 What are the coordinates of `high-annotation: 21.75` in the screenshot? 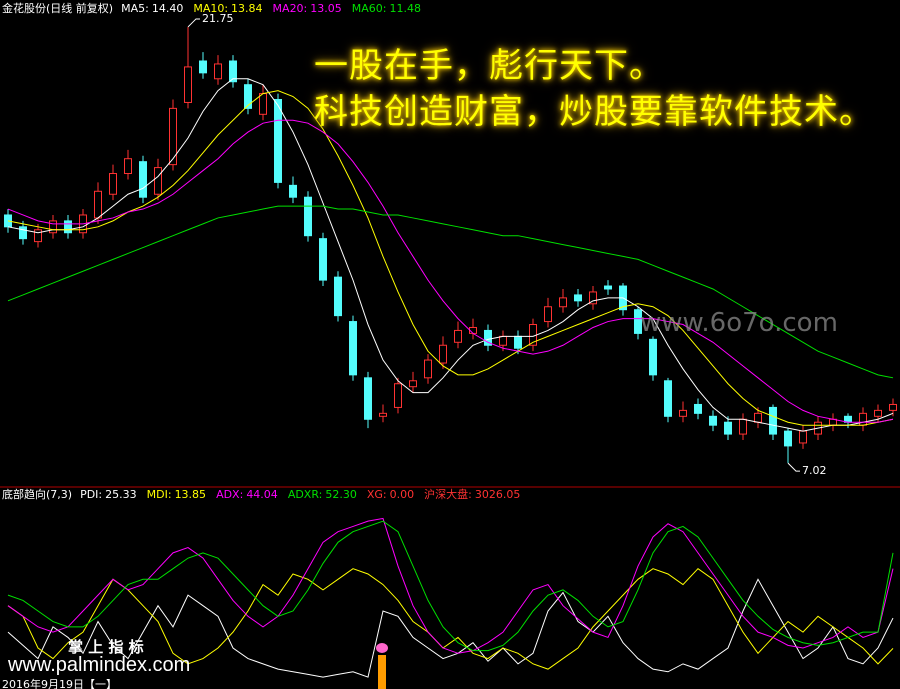 It's located at (218, 18).